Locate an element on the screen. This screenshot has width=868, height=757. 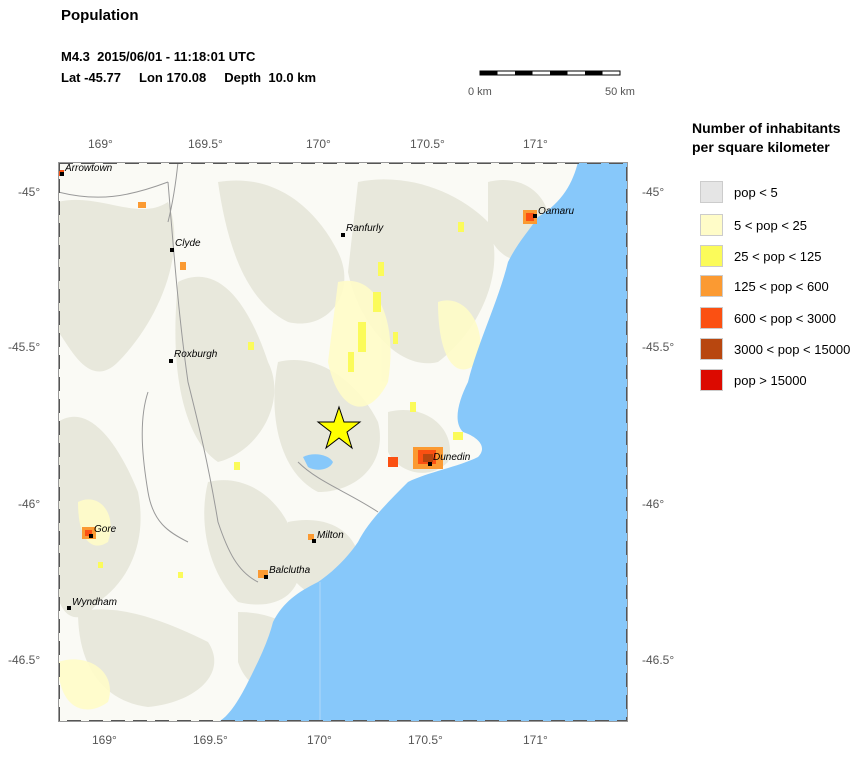
lat-tick-right: -45.5° is located at coordinates (658, 347).